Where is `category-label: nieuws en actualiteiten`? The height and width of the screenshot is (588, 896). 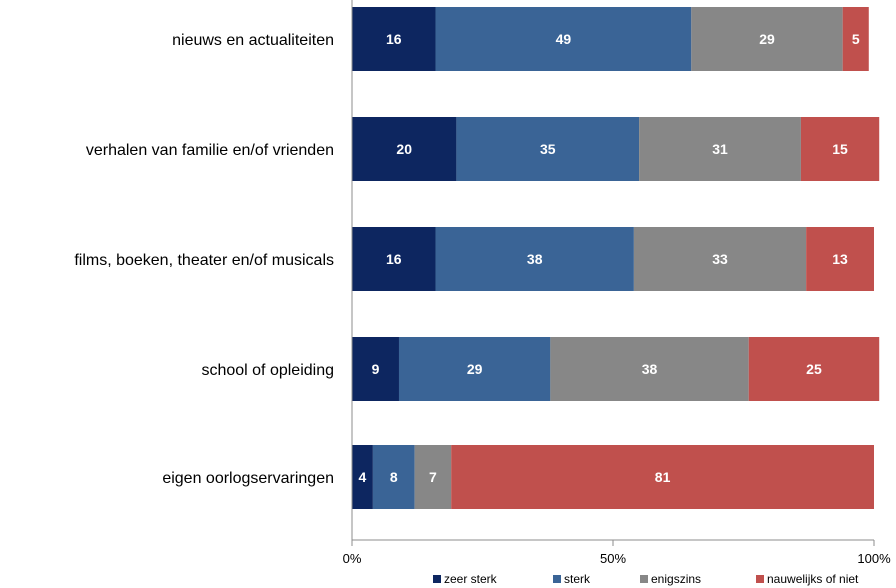 category-label: nieuws en actualiteiten is located at coordinates (253, 40).